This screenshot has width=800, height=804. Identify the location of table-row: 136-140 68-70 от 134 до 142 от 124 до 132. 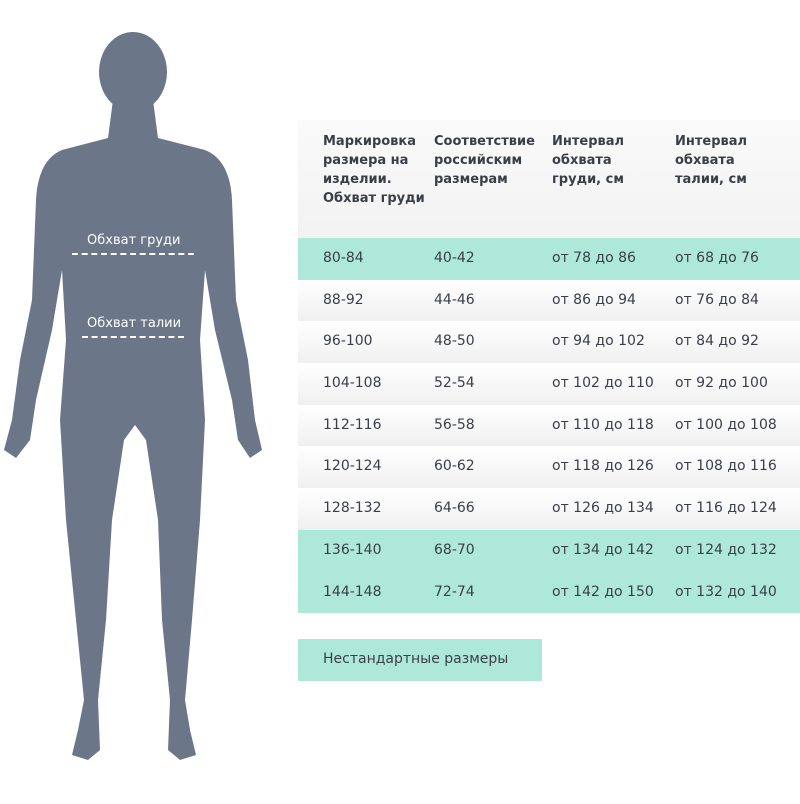
(549, 550).